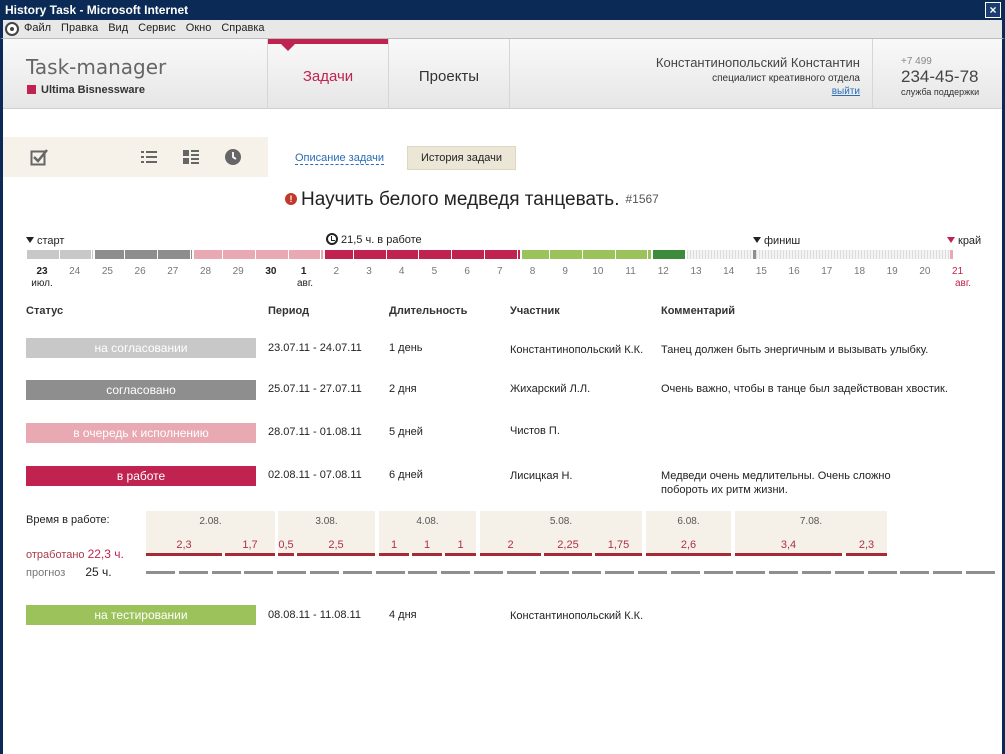 The image size is (1005, 754). I want to click on worked-hours-value: 1, so click(460, 545).